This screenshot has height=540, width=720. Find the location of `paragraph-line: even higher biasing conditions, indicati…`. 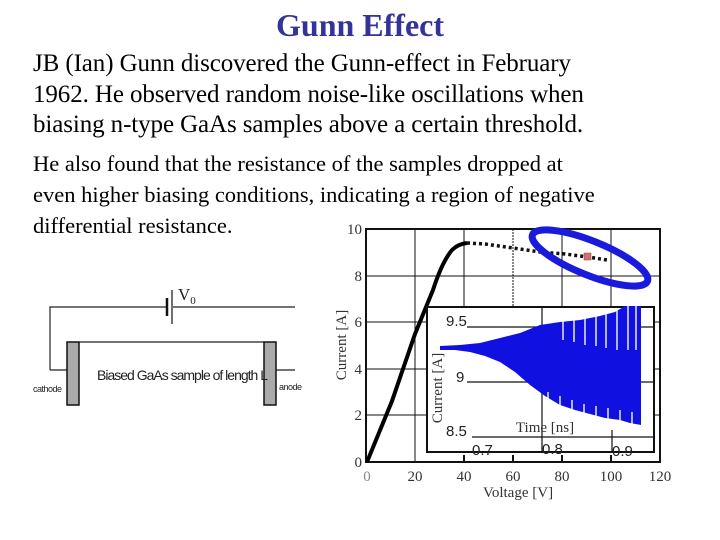

paragraph-line: even higher biasing conditions, indicati… is located at coordinates (314, 194).